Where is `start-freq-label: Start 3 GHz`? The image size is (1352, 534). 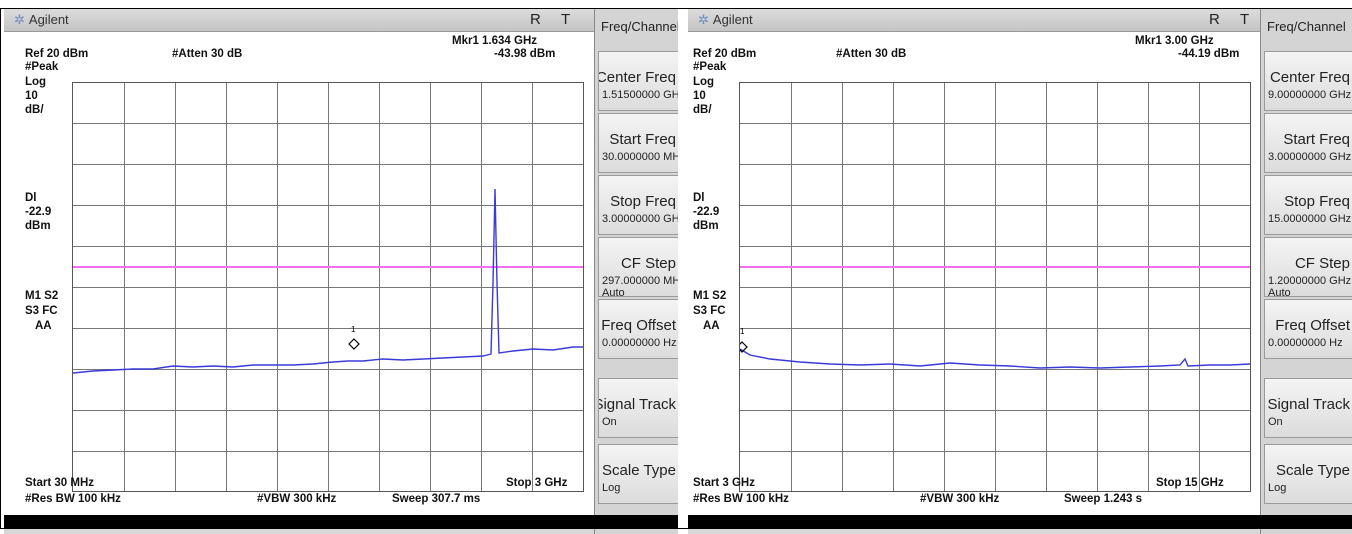 start-freq-label: Start 3 GHz is located at coordinates (724, 483).